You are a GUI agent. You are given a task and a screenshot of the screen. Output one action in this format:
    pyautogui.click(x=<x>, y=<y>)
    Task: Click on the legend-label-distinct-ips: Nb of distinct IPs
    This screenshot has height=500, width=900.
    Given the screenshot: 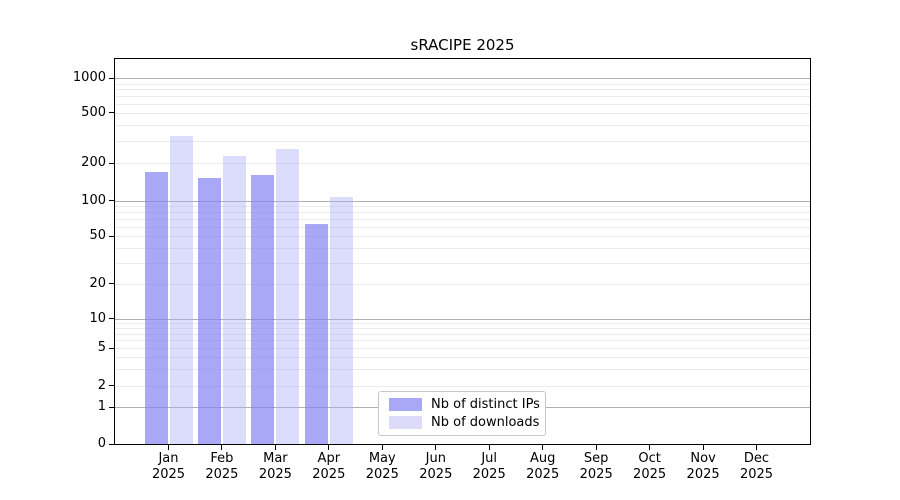 What is the action you would take?
    pyautogui.click(x=485, y=404)
    